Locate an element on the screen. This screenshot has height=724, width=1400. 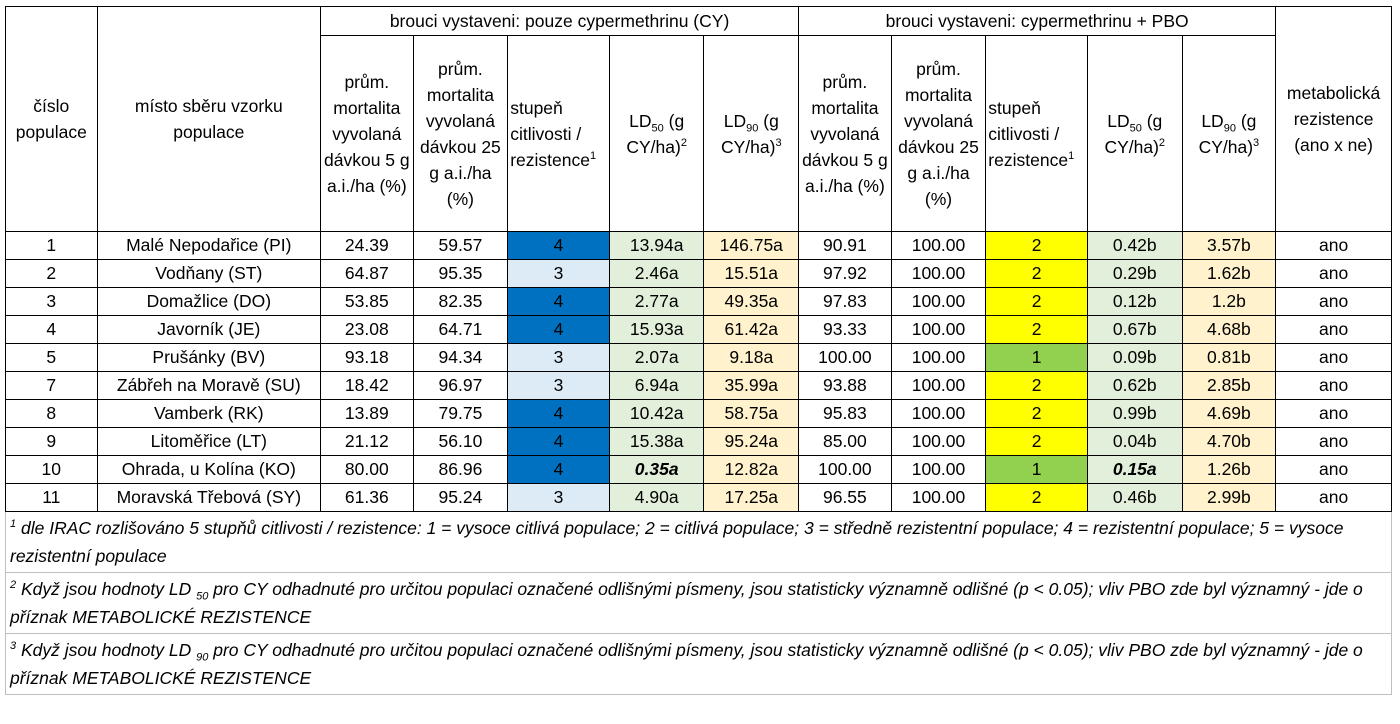
cell-ld50: 2.07a is located at coordinates (656, 357).